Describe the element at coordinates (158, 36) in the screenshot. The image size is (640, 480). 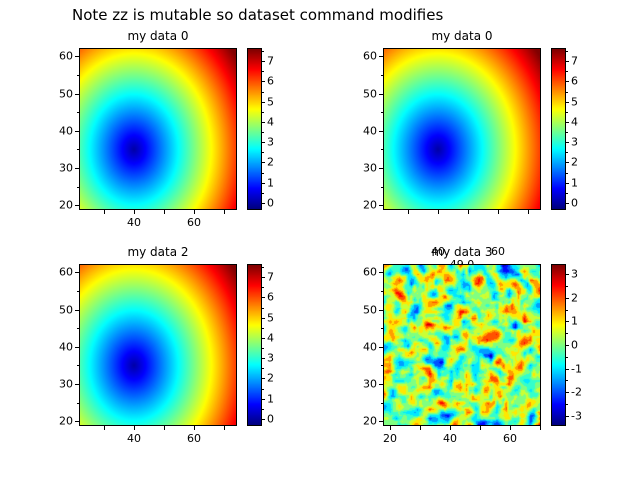
I see `plot-title: my data 0` at that location.